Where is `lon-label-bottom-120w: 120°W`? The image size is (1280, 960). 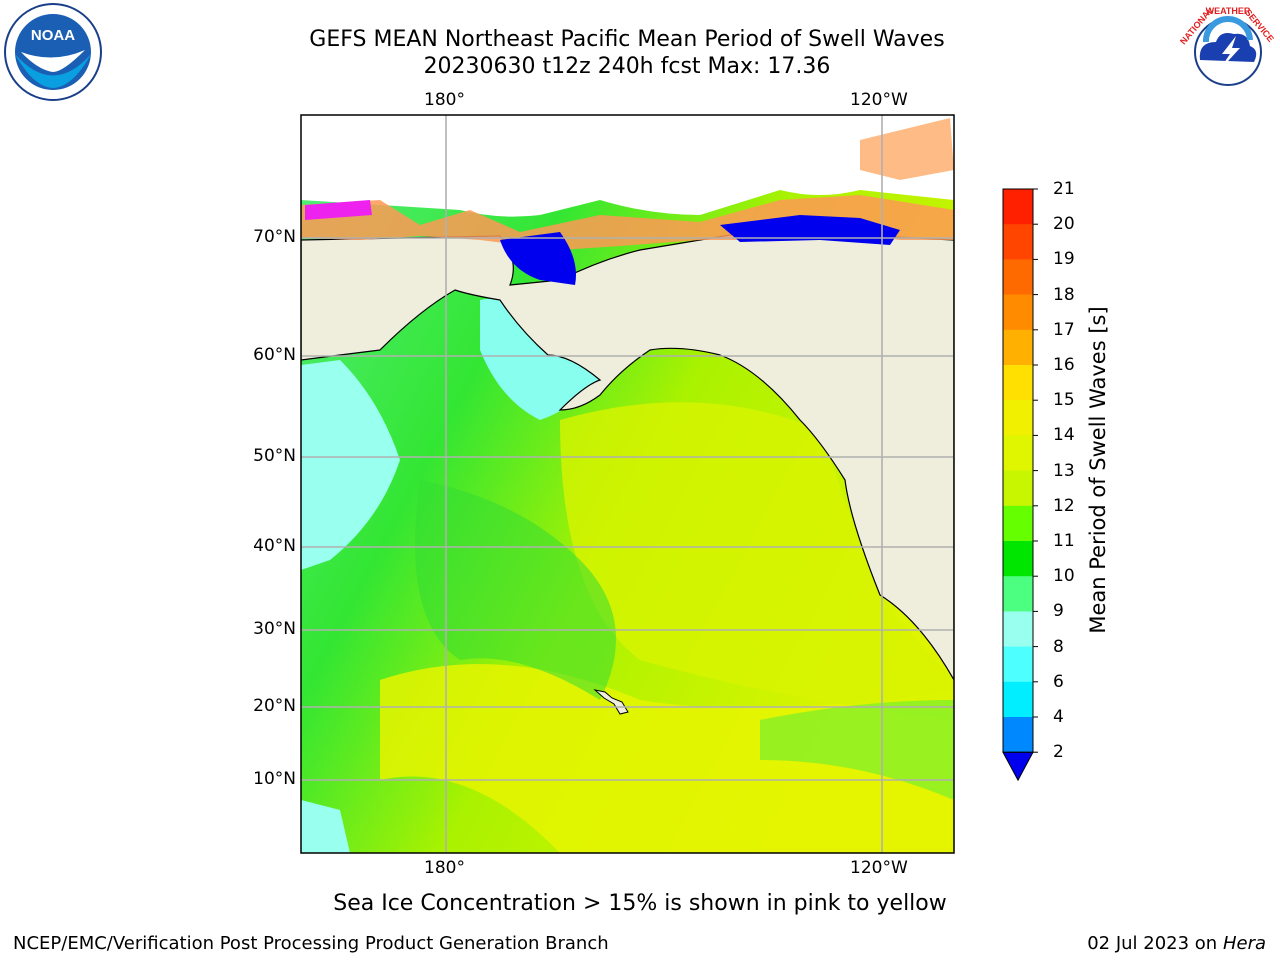 lon-label-bottom-120w: 120°W is located at coordinates (879, 868).